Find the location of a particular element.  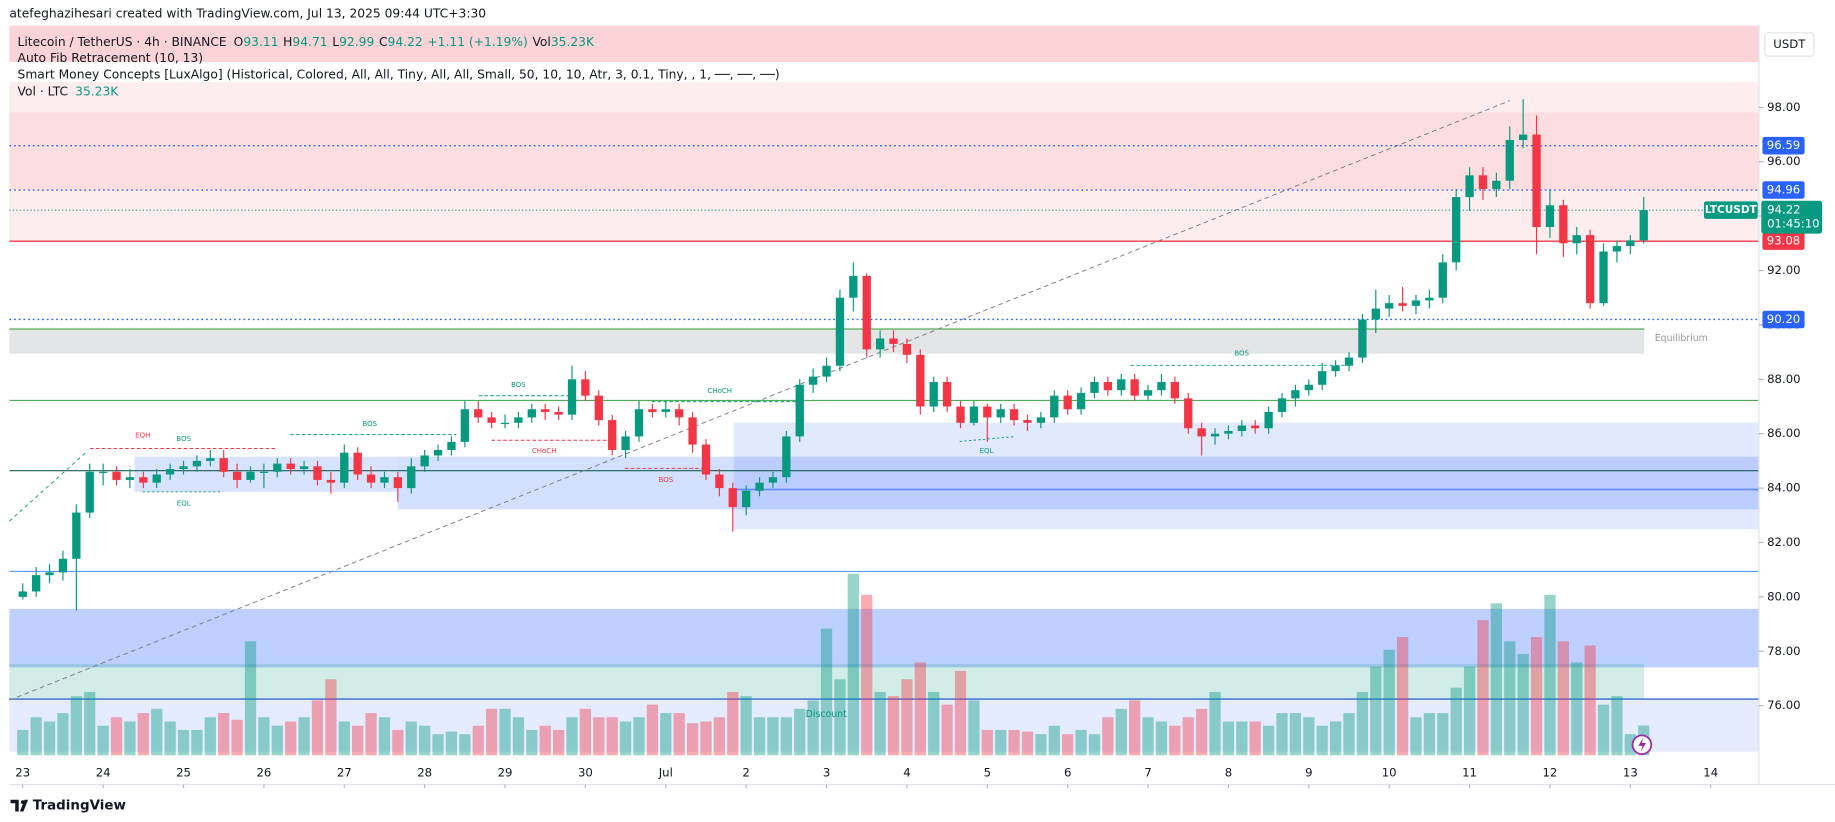

structure-line is located at coordinates (49, 486).